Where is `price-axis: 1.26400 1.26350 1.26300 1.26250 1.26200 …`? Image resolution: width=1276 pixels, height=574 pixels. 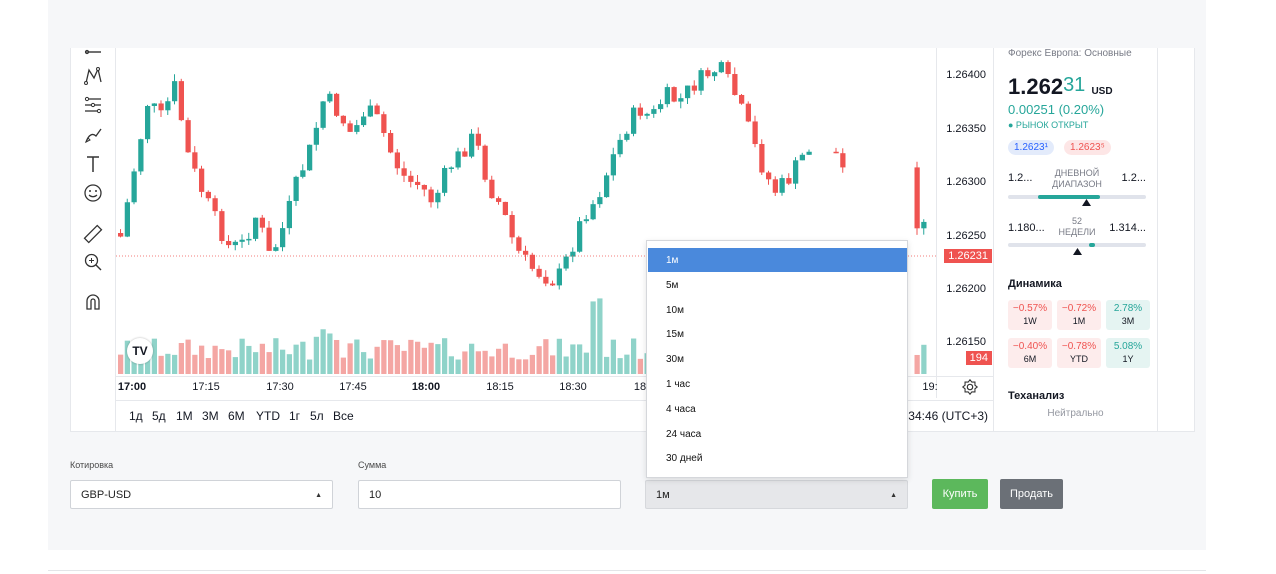
price-axis: 1.26400 1.26350 1.26300 1.26250 1.26200 … is located at coordinates (965, 223).